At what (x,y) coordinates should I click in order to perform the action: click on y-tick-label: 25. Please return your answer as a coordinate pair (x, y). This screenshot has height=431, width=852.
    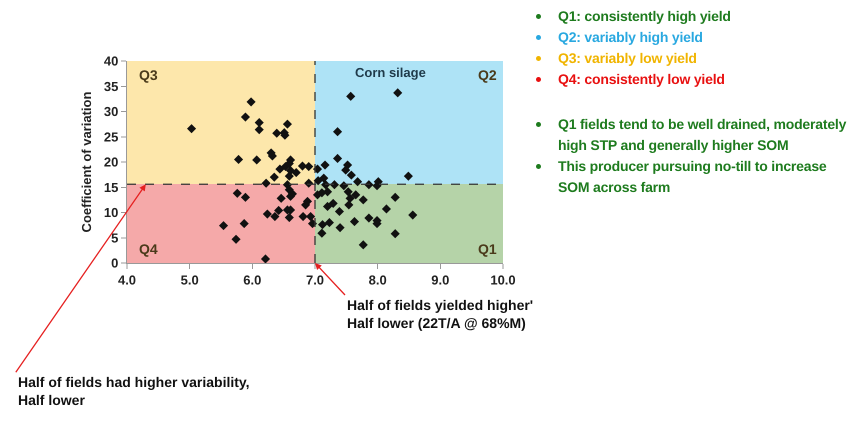
    Looking at the image, I should click on (111, 136).